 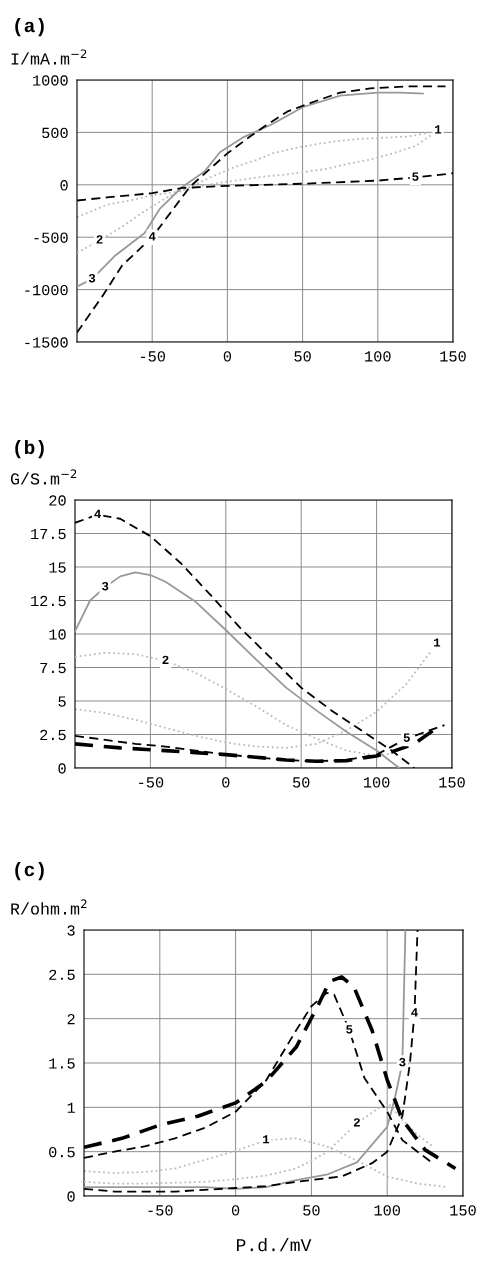 What do you see at coordinates (57, 634) in the screenshot?
I see `y-tick-label: 10` at bounding box center [57, 634].